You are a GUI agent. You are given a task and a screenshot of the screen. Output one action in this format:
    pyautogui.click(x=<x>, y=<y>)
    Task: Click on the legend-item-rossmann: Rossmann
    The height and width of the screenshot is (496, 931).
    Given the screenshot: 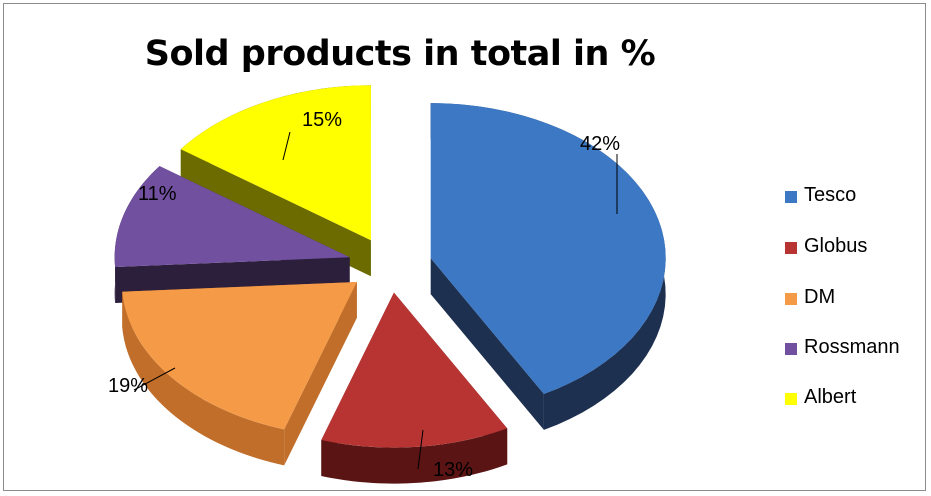 What is the action you would take?
    pyautogui.click(x=855, y=349)
    